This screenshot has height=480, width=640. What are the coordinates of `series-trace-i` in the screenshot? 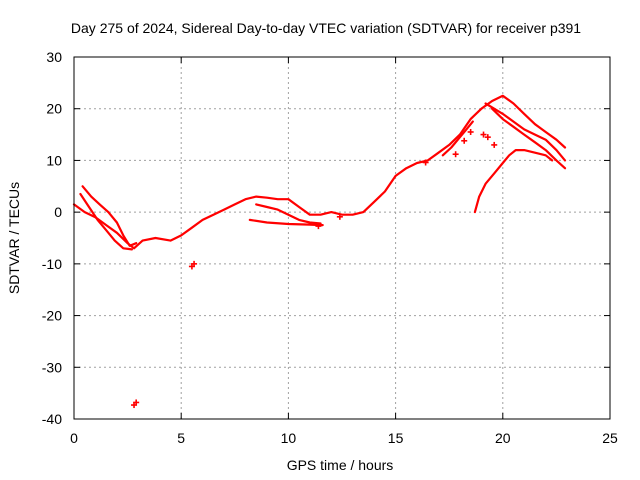 It's located at (457, 138).